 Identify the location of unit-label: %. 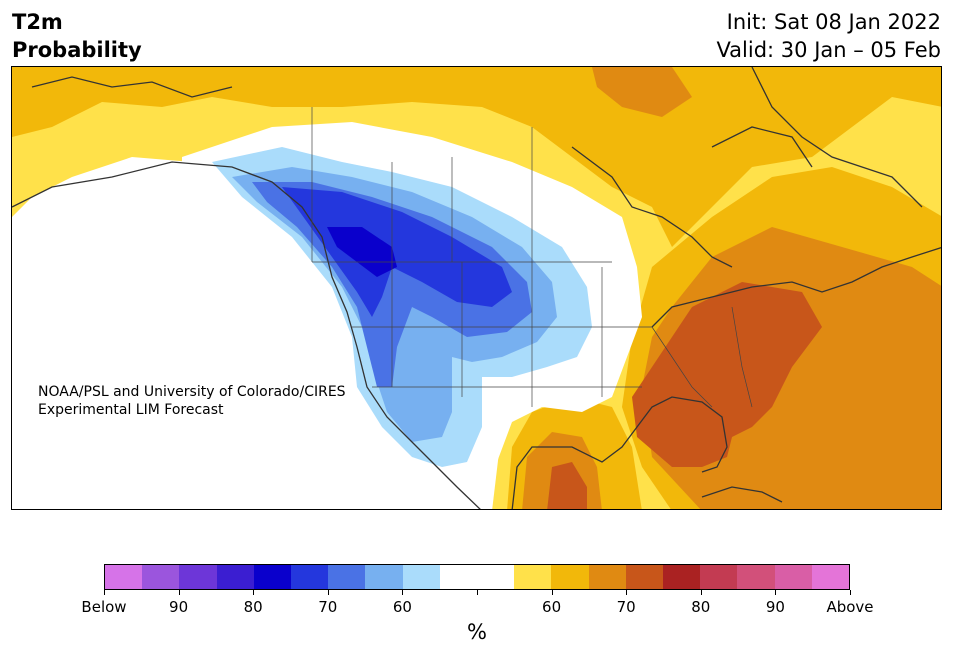
(477, 632).